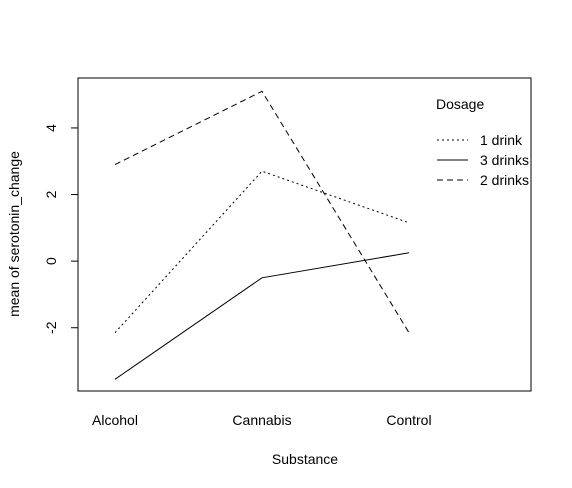  Describe the element at coordinates (51, 327) in the screenshot. I see `y-tick-label: -2` at that location.